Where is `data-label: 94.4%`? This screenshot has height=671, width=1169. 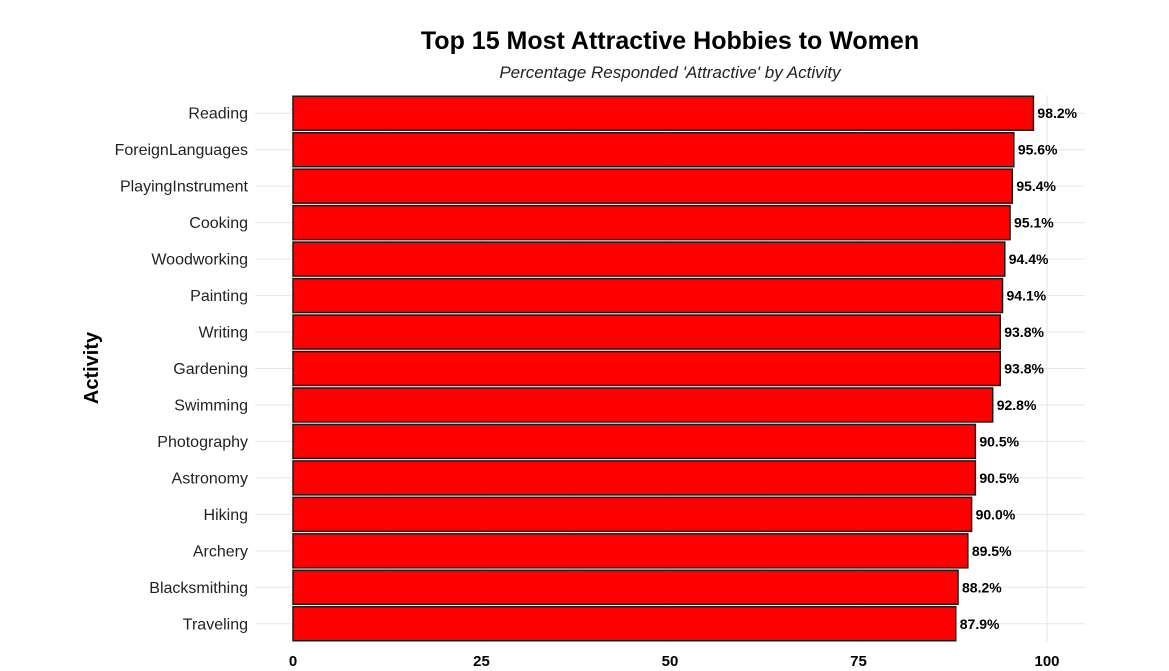
data-label: 94.4% is located at coordinates (1029, 259).